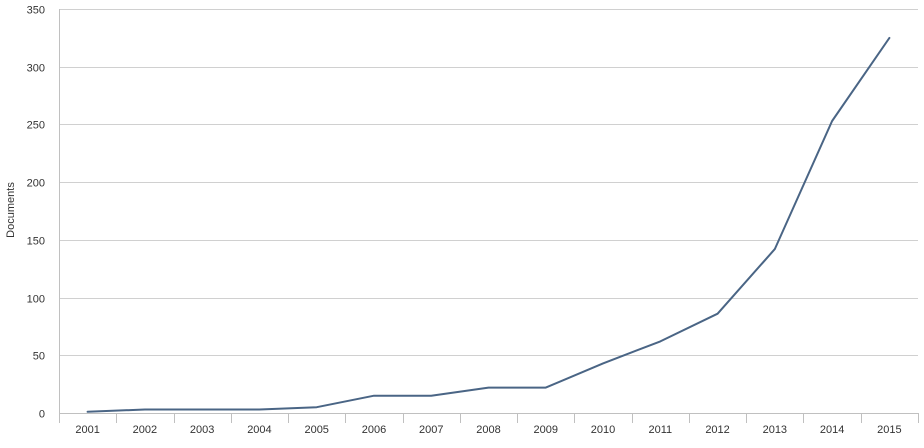 The width and height of the screenshot is (924, 448). Describe the element at coordinates (11, 210) in the screenshot. I see `y-axis-title: Documents` at that location.